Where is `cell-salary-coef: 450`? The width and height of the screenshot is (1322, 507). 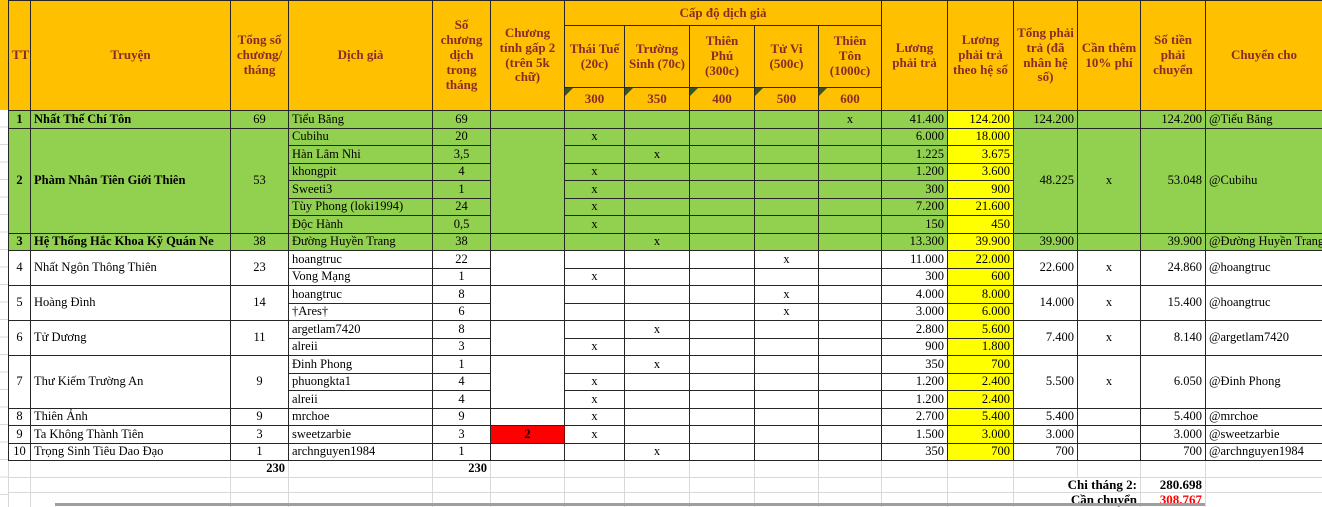 cell-salary-coef: 450 is located at coordinates (980, 224).